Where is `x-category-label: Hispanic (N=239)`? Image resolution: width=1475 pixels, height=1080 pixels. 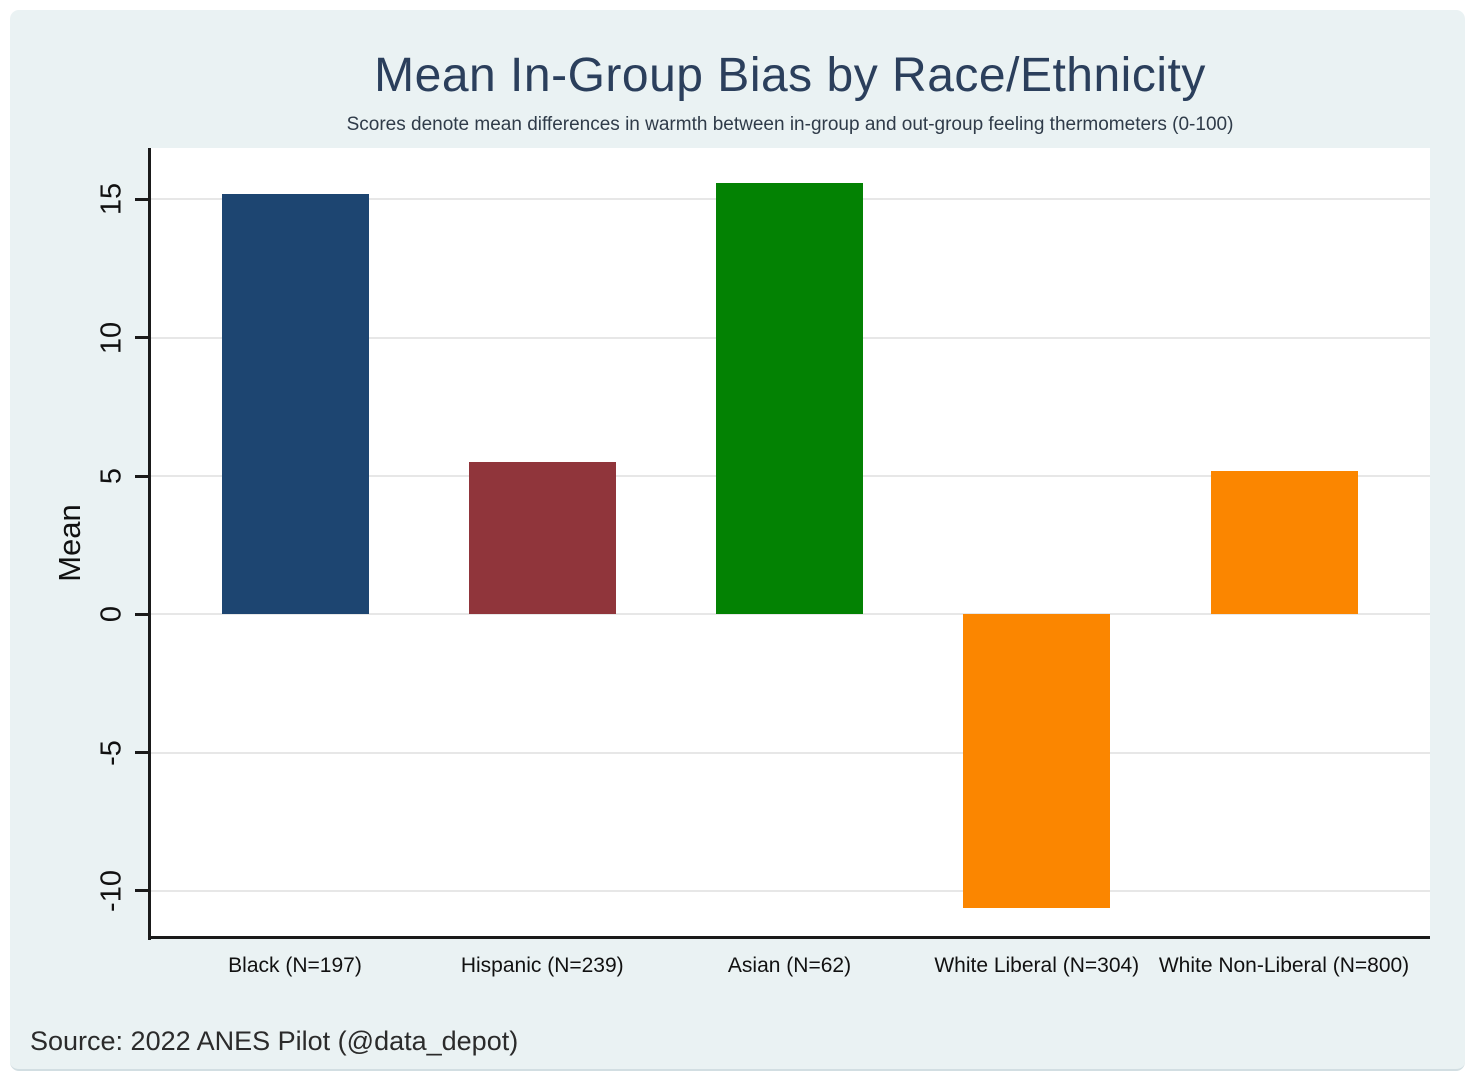 x-category-label: Hispanic (N=239) is located at coordinates (542, 965).